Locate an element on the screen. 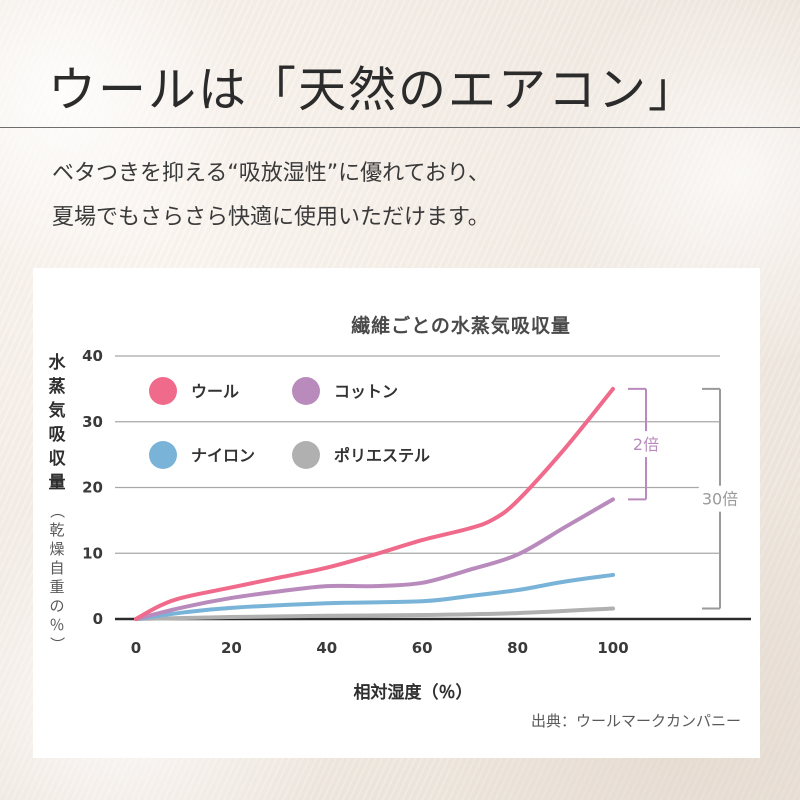 This screenshot has height=800, width=800. y-axis-sublabel-char: 燥 is located at coordinates (56, 549).